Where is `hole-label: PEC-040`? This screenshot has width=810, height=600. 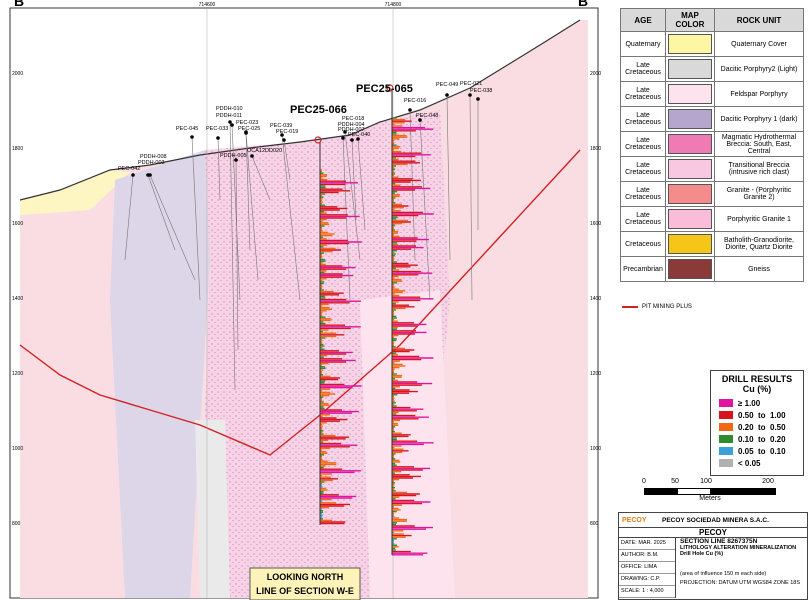 hole-label: PEC-040 is located at coordinates (359, 135).